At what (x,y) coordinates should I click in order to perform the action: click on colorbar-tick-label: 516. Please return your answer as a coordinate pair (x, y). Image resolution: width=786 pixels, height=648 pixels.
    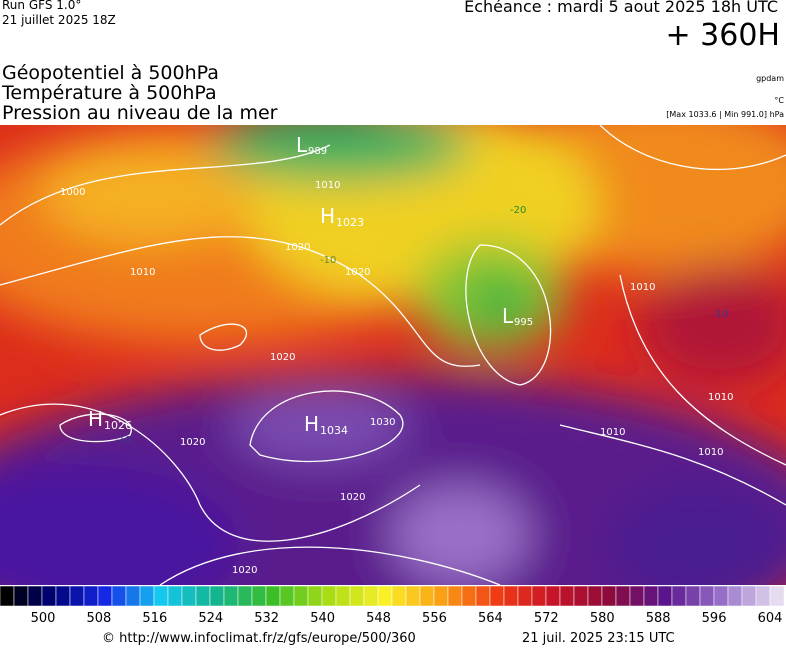
    Looking at the image, I should click on (154, 618).